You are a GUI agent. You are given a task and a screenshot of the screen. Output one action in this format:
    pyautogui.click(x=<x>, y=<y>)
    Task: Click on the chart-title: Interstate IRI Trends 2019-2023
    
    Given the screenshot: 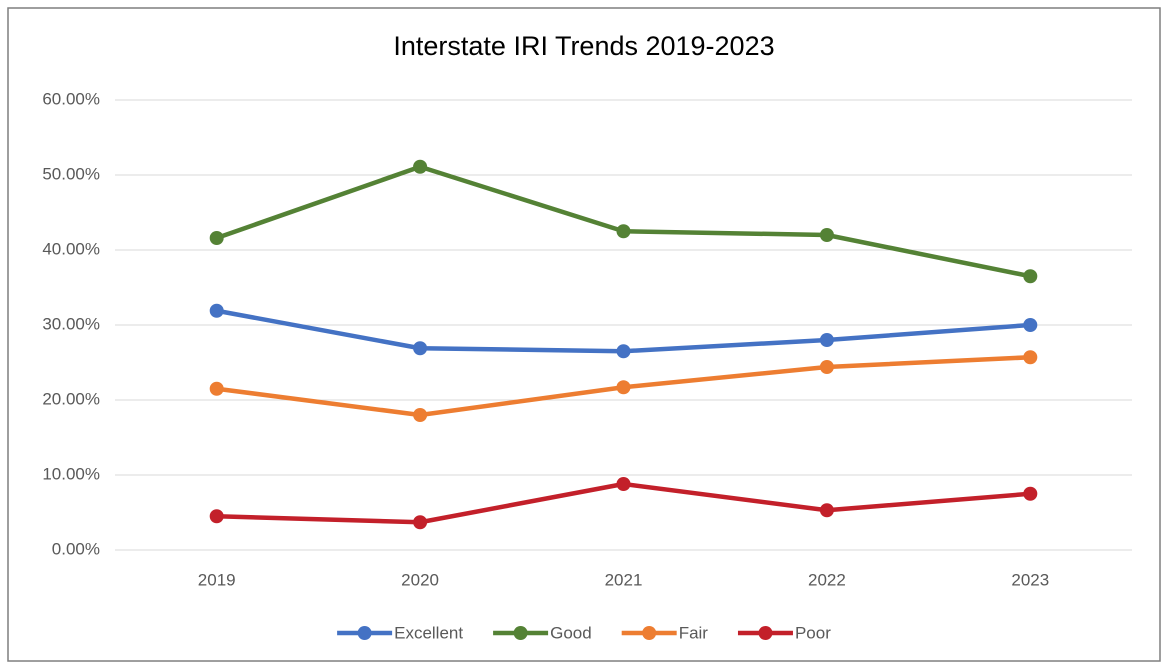 What is the action you would take?
    pyautogui.click(x=583, y=46)
    